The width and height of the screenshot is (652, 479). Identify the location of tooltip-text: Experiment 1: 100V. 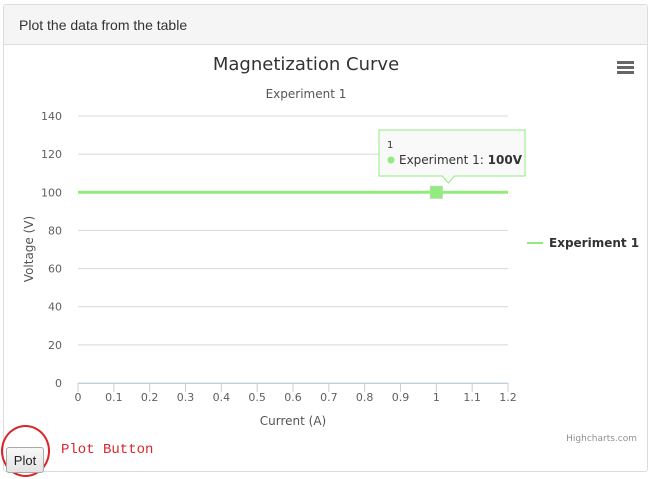
(461, 160).